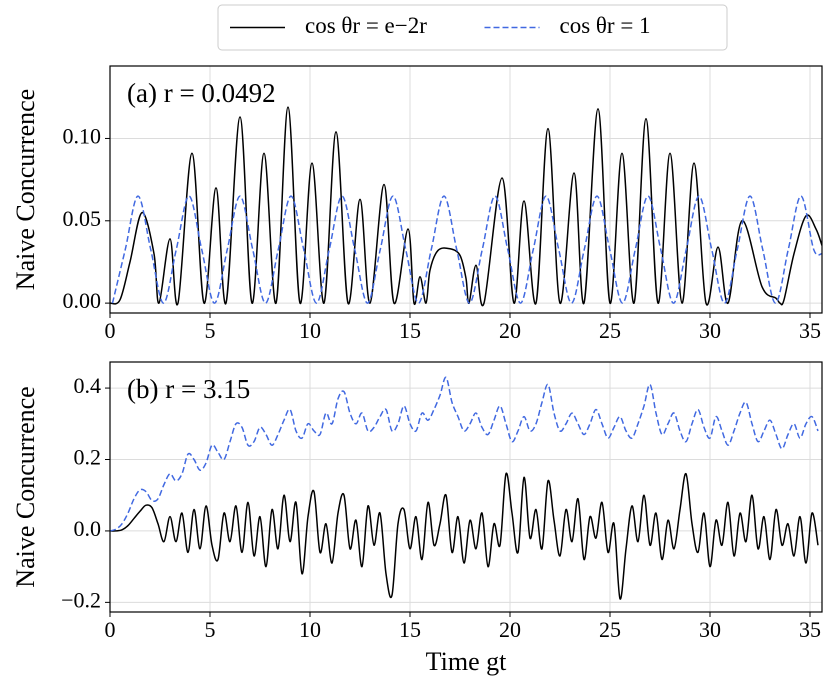  I want to click on series-line, so click(466, 249).